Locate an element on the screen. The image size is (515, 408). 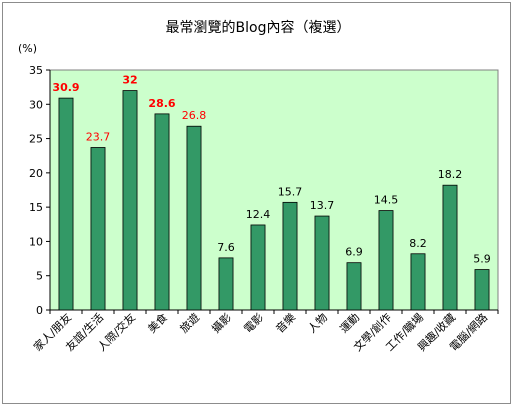
value-label: 14.5 is located at coordinates (386, 200).